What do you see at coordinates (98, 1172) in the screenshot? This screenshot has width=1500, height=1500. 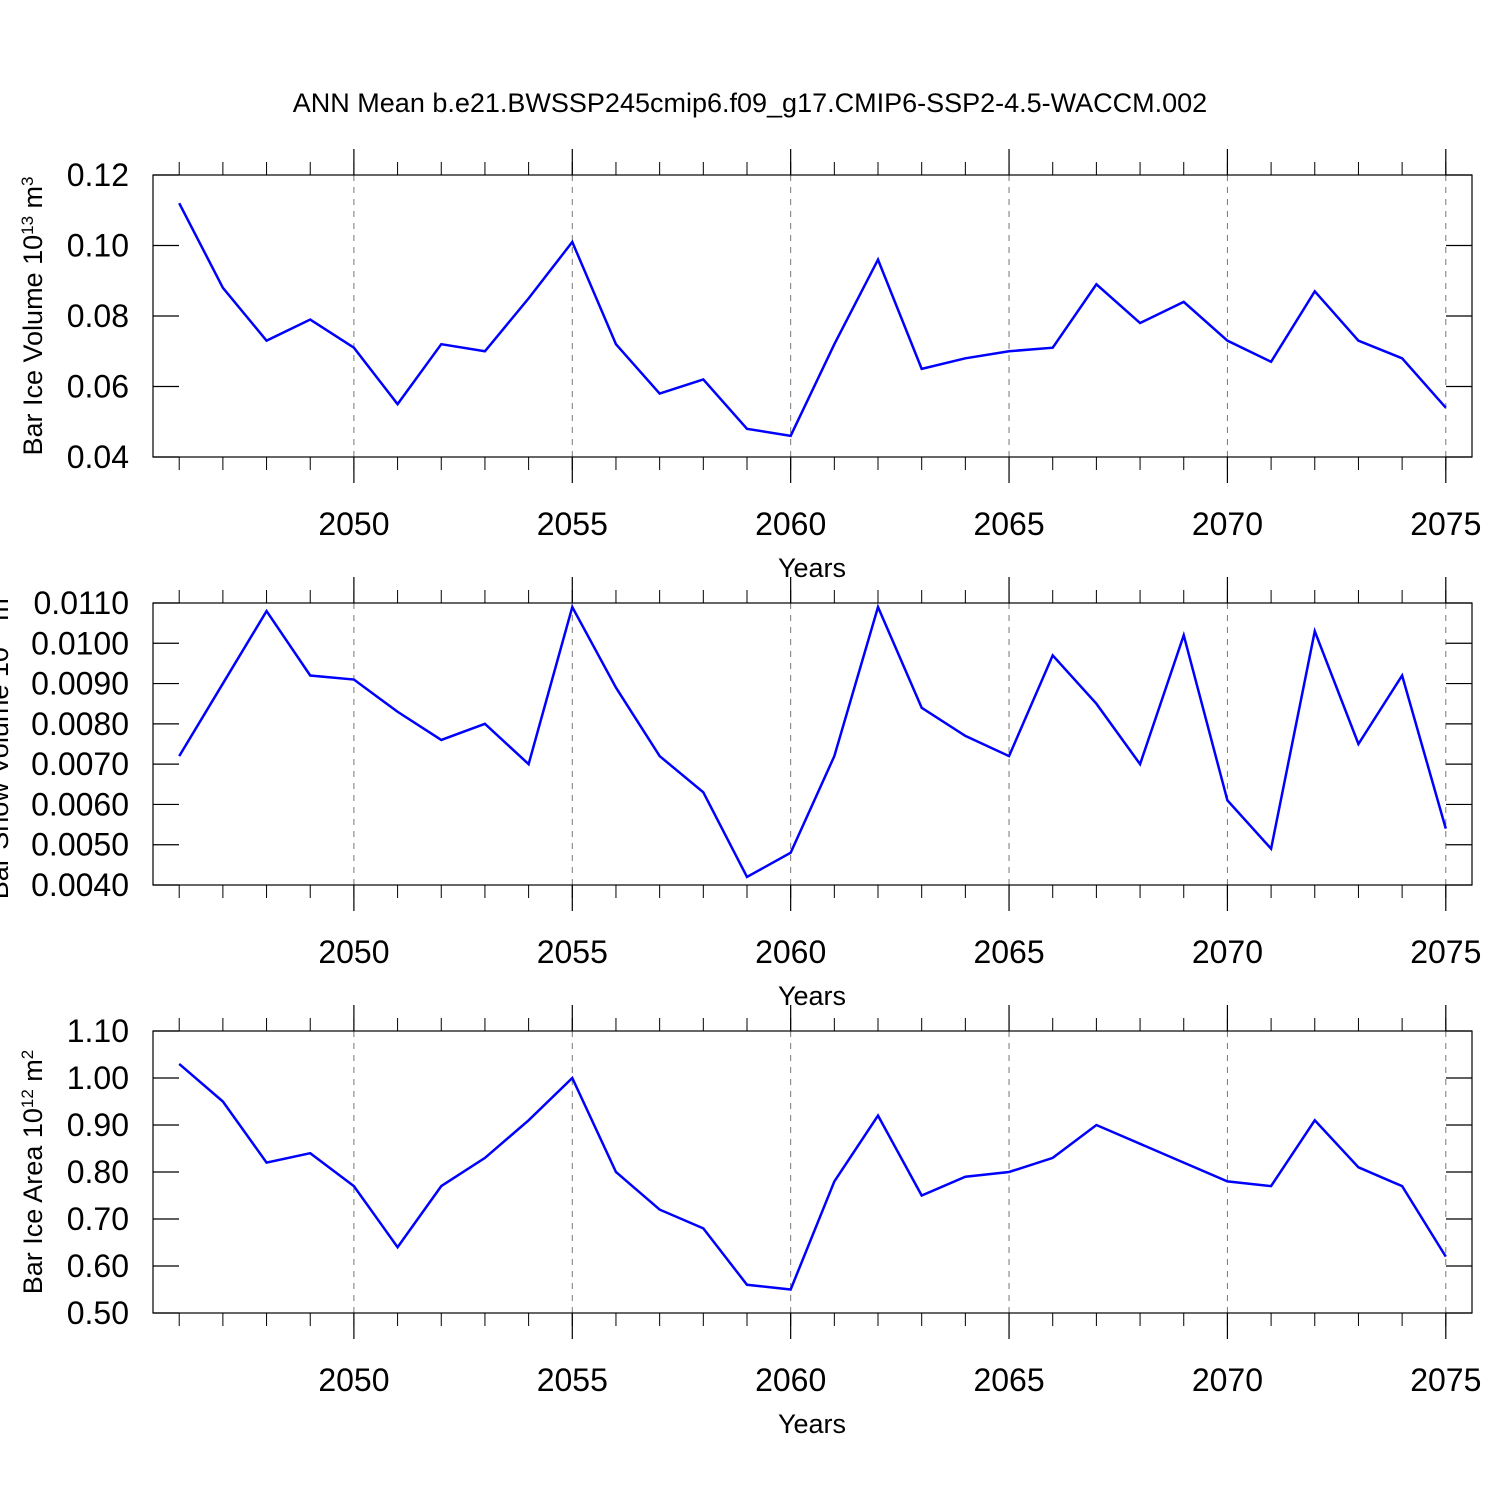 I see `y-tick-label: 0.80` at bounding box center [98, 1172].